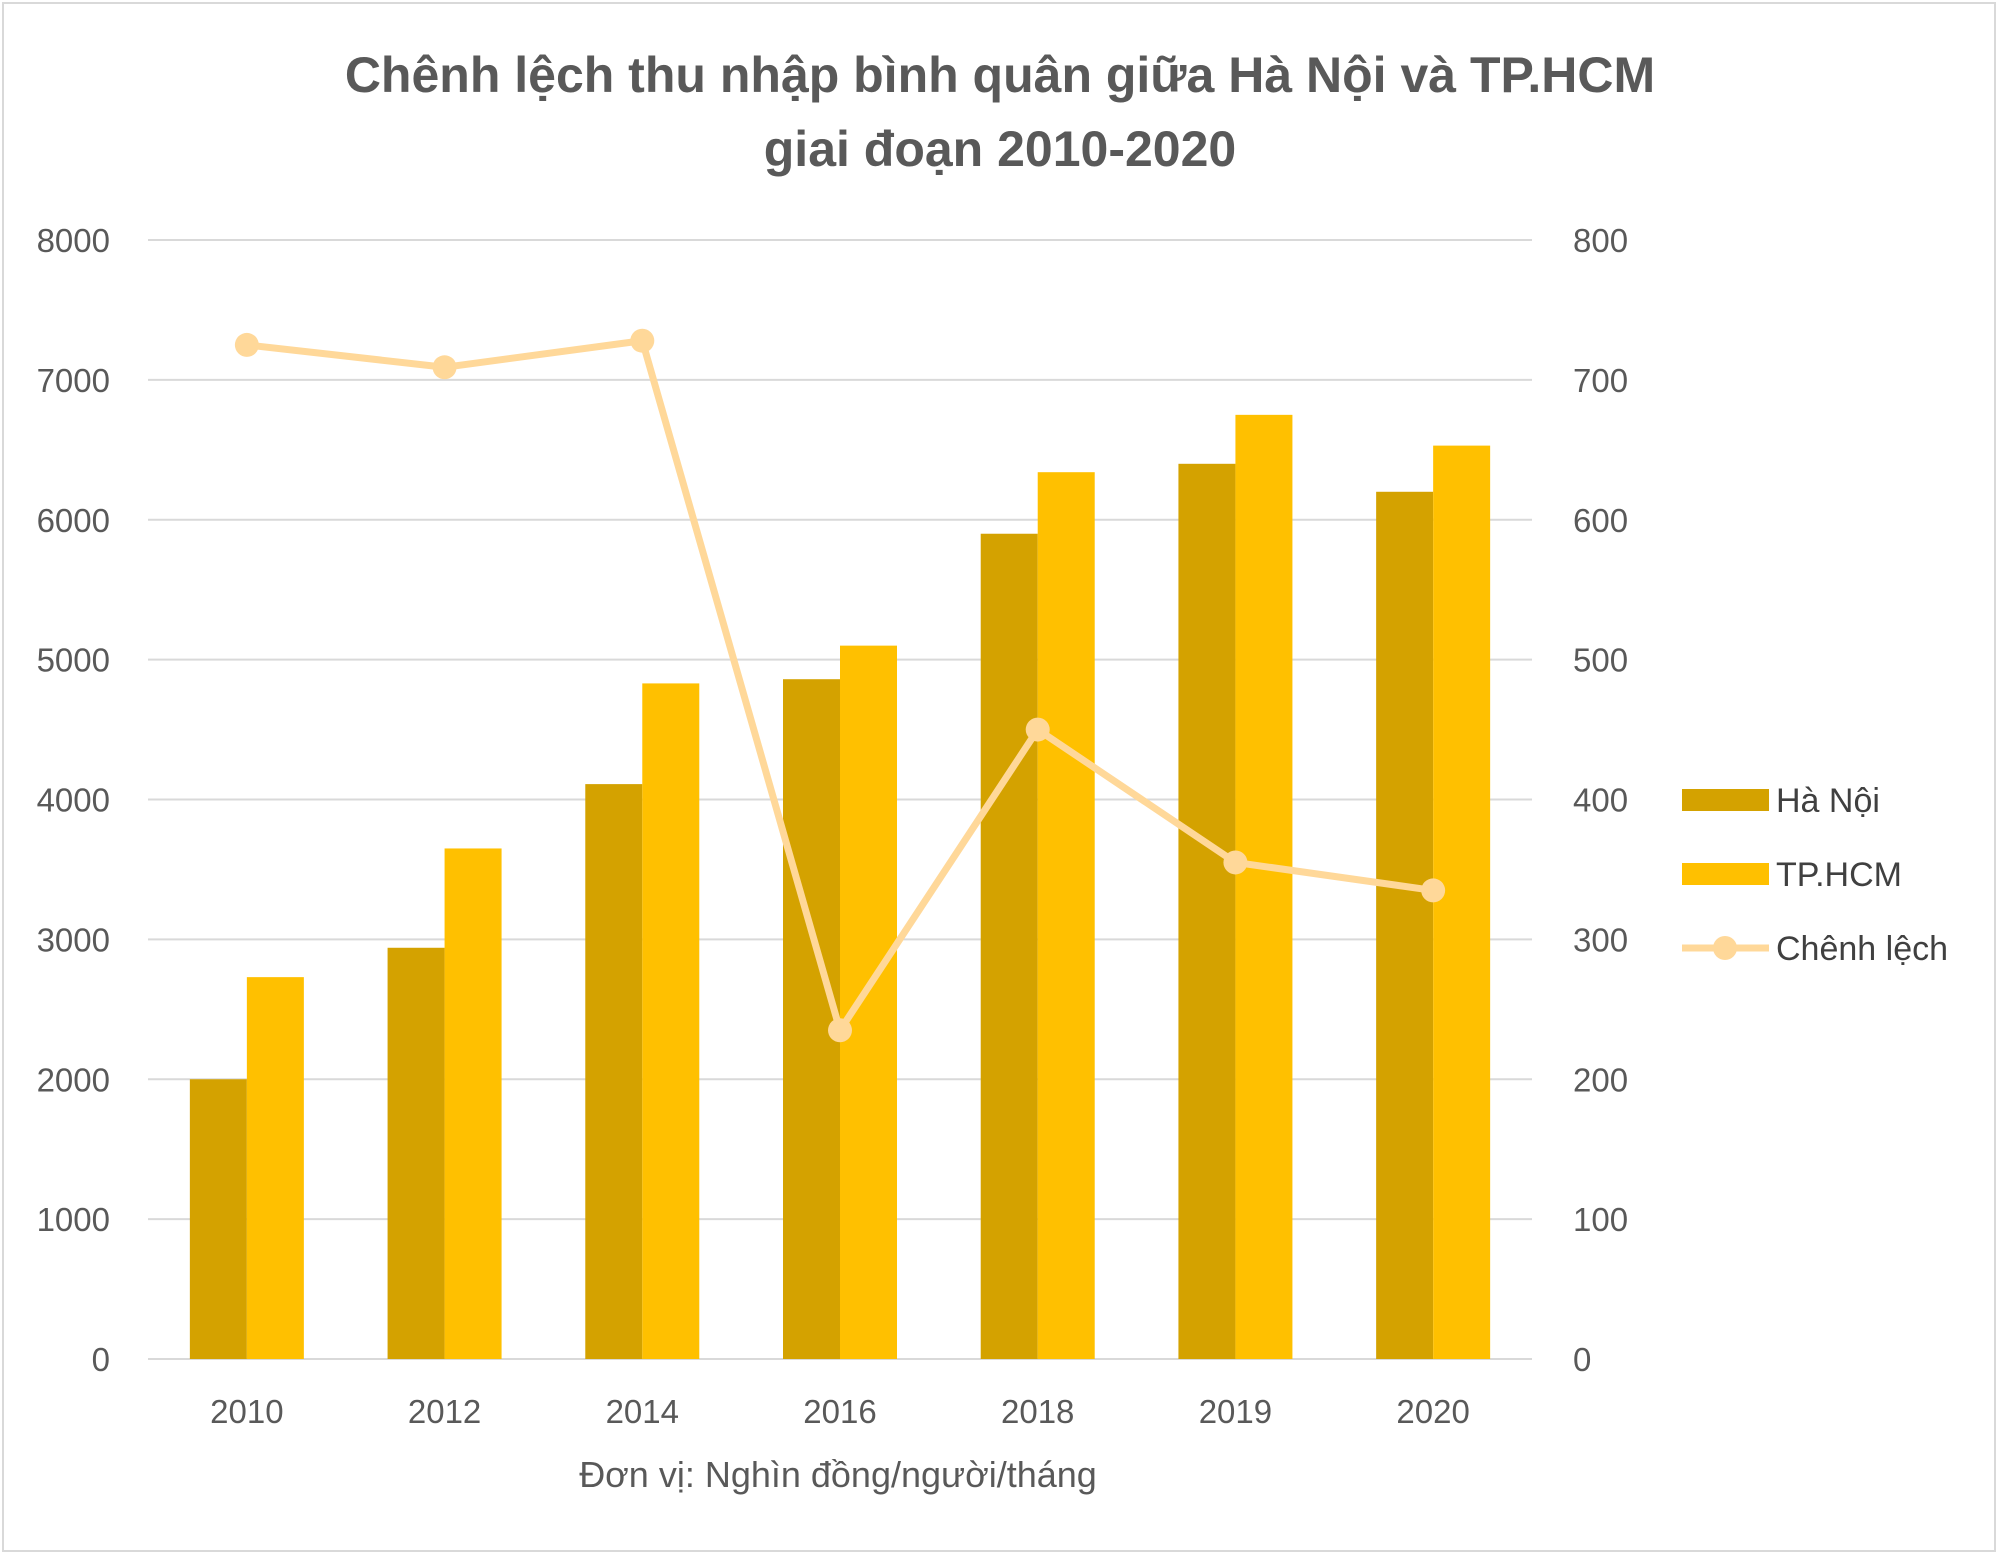 The image size is (2000, 1556). Describe the element at coordinates (838, 1474) in the screenshot. I see `x-axis-label: Đơn vị: Nghìn đồng/người/tháng` at that location.